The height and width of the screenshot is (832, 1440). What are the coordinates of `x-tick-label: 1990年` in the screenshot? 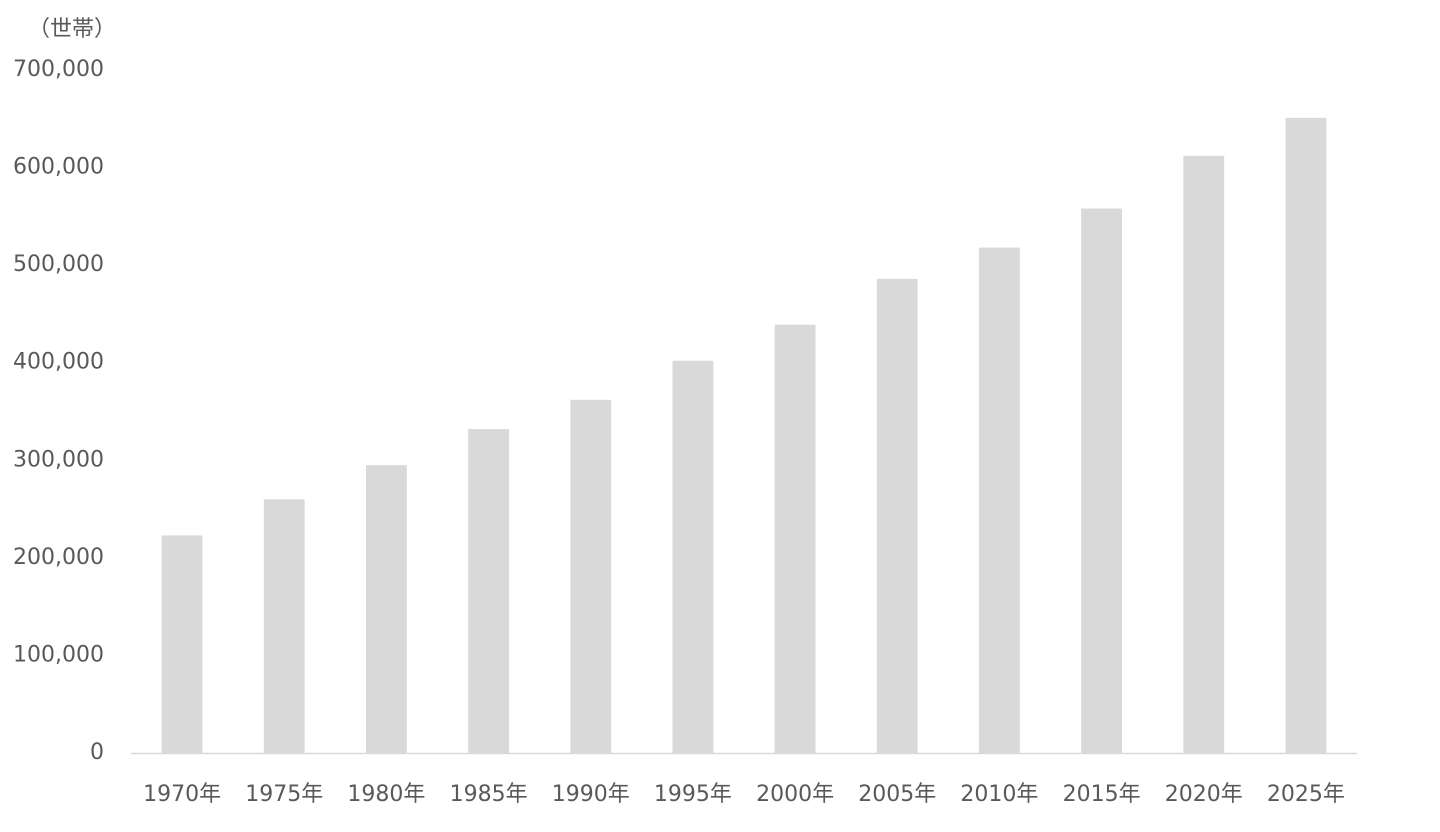 It's located at (591, 794).